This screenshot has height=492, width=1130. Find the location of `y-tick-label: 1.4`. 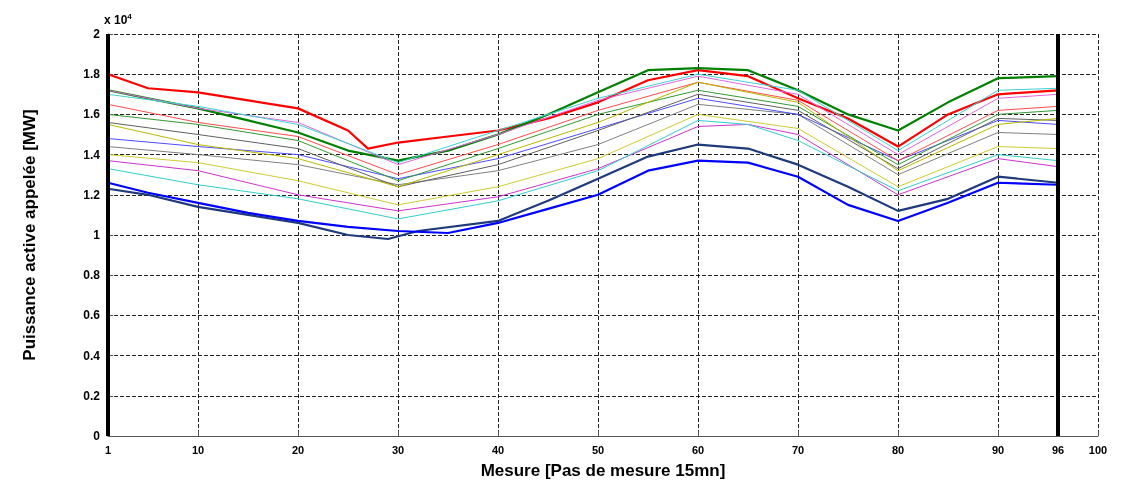

y-tick-label: 1.4 is located at coordinates (92, 154).